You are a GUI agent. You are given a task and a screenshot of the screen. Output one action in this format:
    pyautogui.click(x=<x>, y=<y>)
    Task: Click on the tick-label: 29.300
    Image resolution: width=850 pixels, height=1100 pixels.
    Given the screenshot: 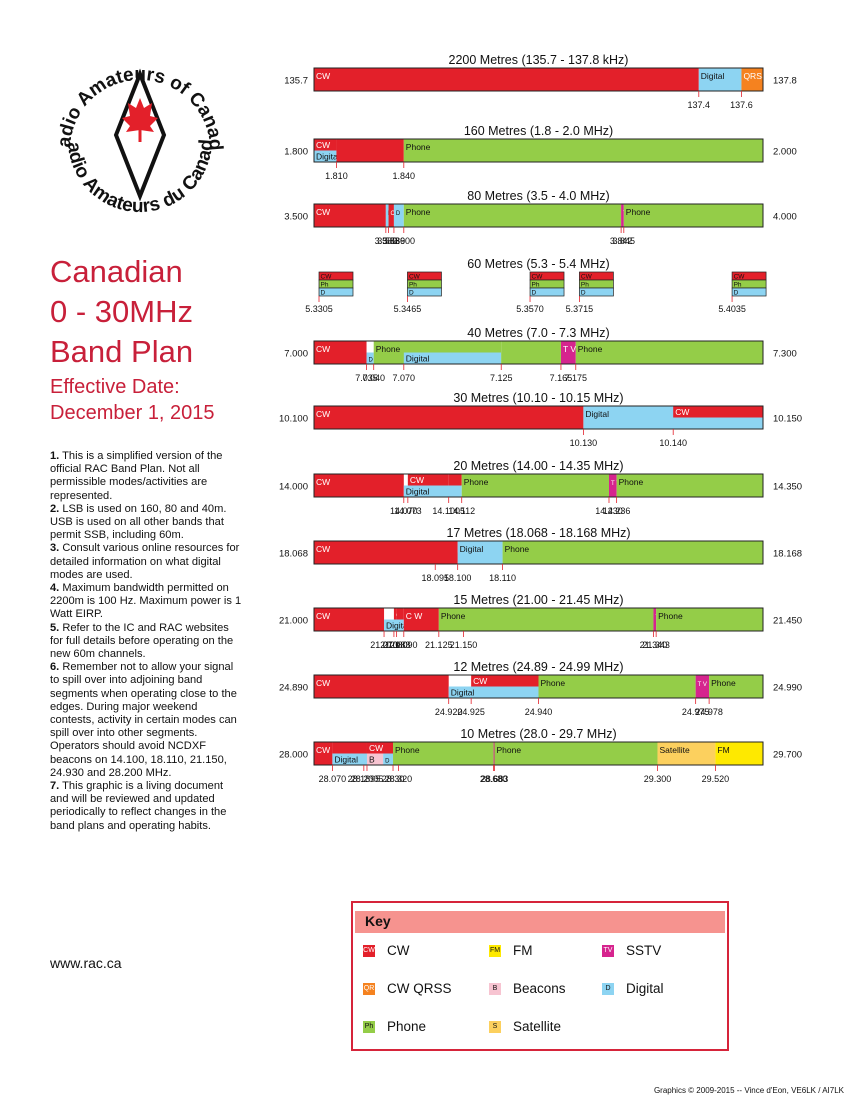 What is the action you would take?
    pyautogui.click(x=658, y=779)
    